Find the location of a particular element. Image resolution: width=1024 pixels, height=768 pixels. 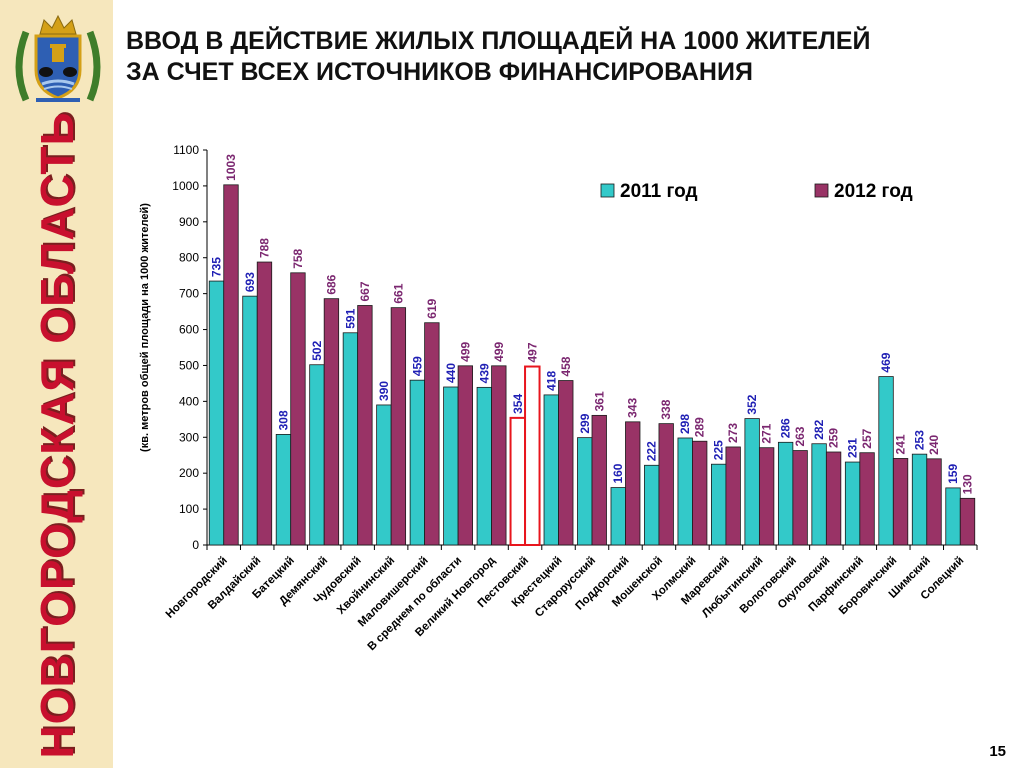

category-label: Любытинский is located at coordinates (732, 587).